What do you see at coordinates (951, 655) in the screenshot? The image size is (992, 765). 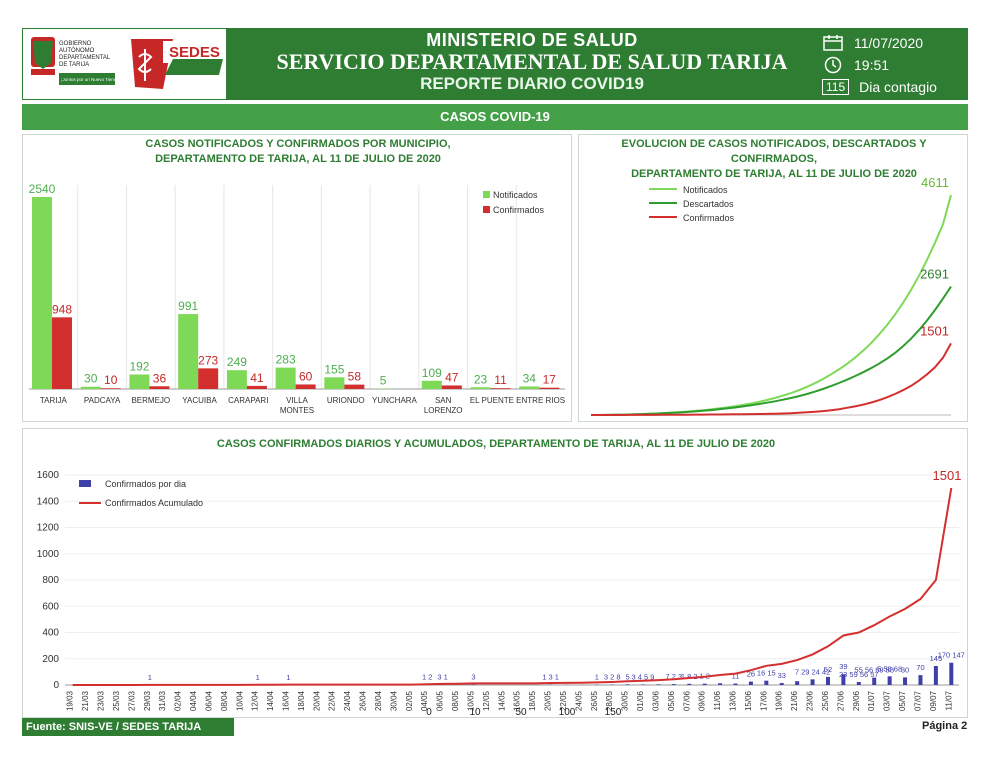 I see `daily-data-label: 170 147` at bounding box center [951, 655].